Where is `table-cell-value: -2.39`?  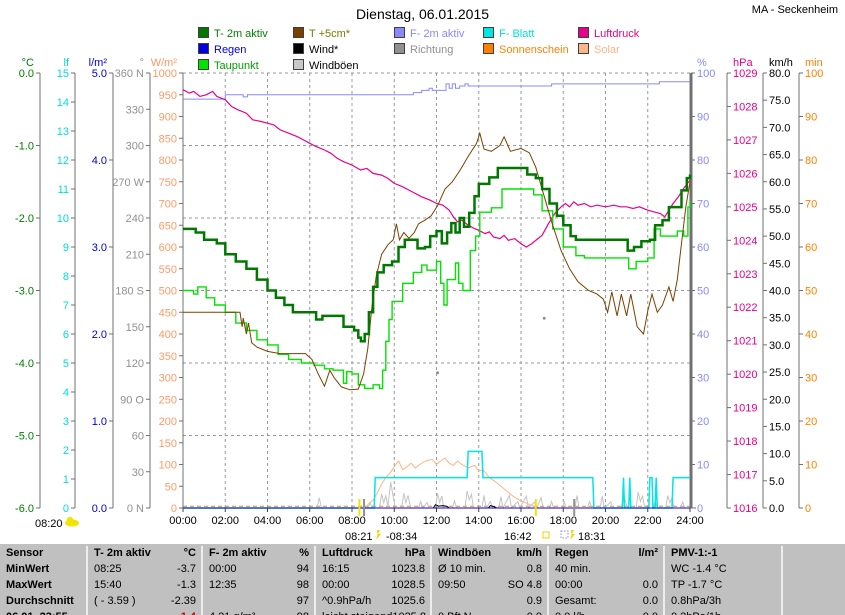
table-cell-value: -2.39 is located at coordinates (183, 601).